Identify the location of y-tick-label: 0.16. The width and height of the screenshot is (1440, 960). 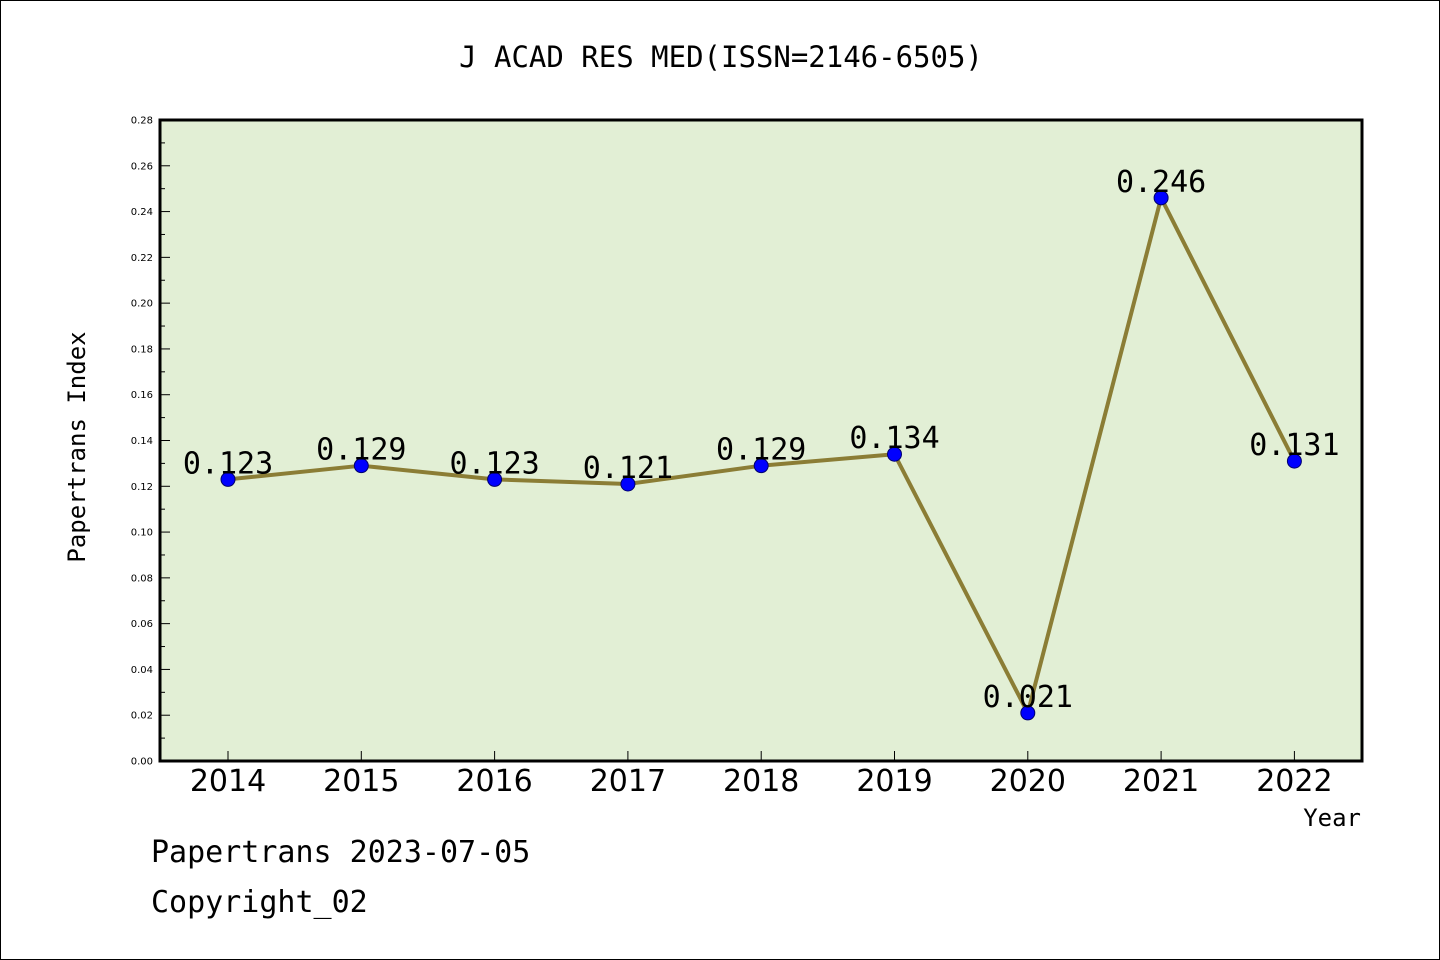
(142, 395).